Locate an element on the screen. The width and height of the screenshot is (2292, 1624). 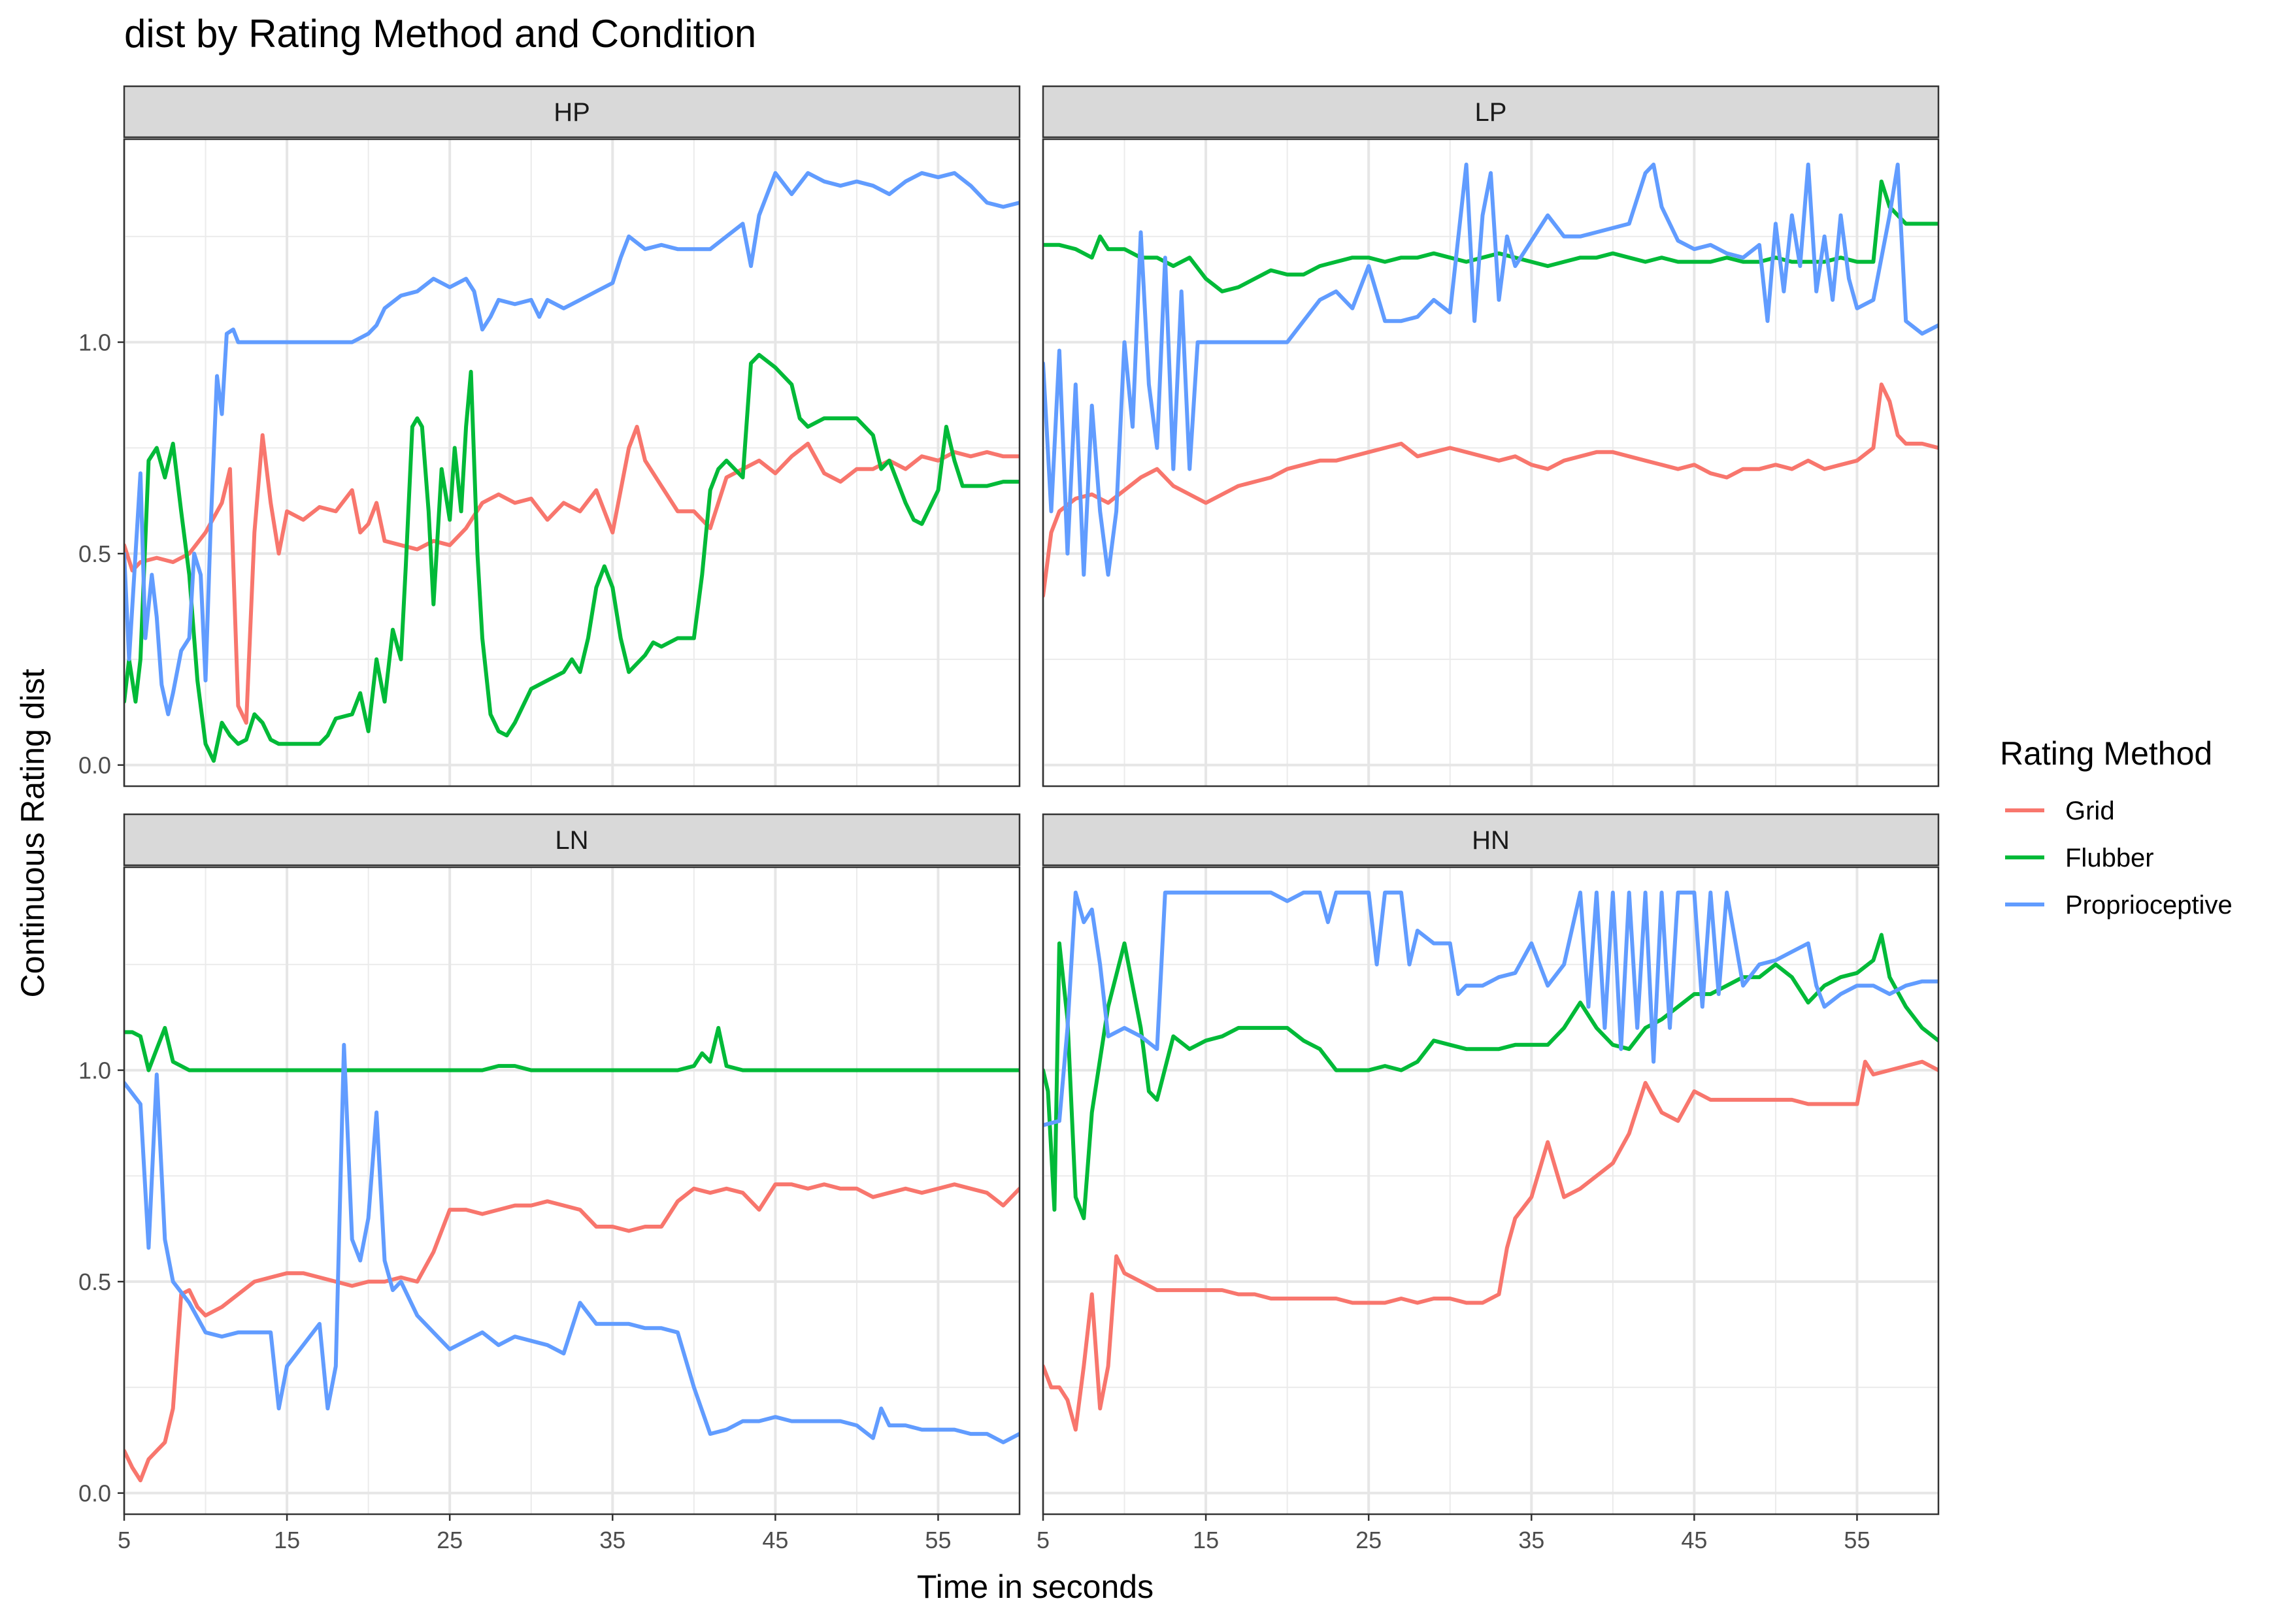
facet-strip-label: LP is located at coordinates (1491, 112).